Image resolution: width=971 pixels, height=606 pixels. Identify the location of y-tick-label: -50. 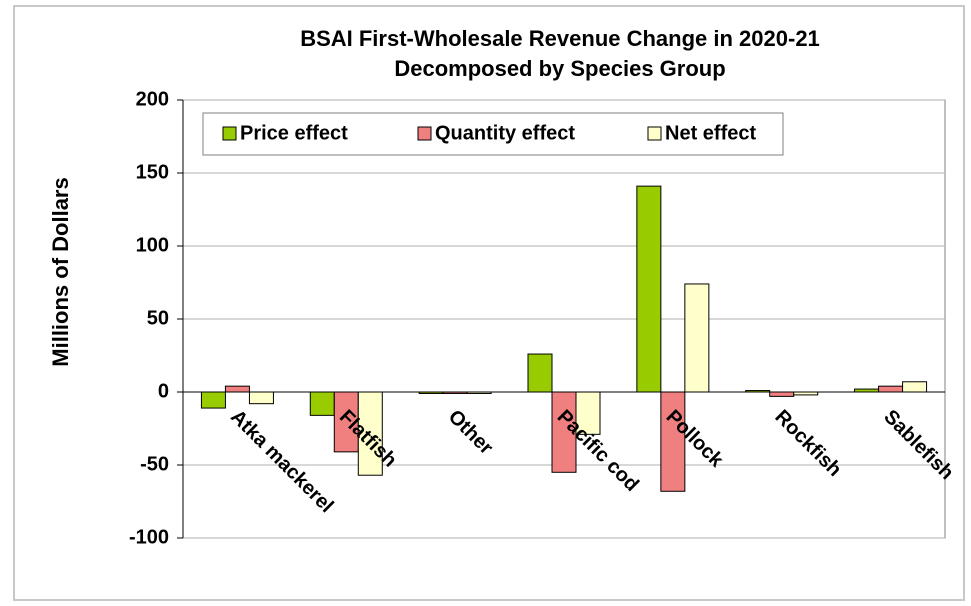
(154, 464).